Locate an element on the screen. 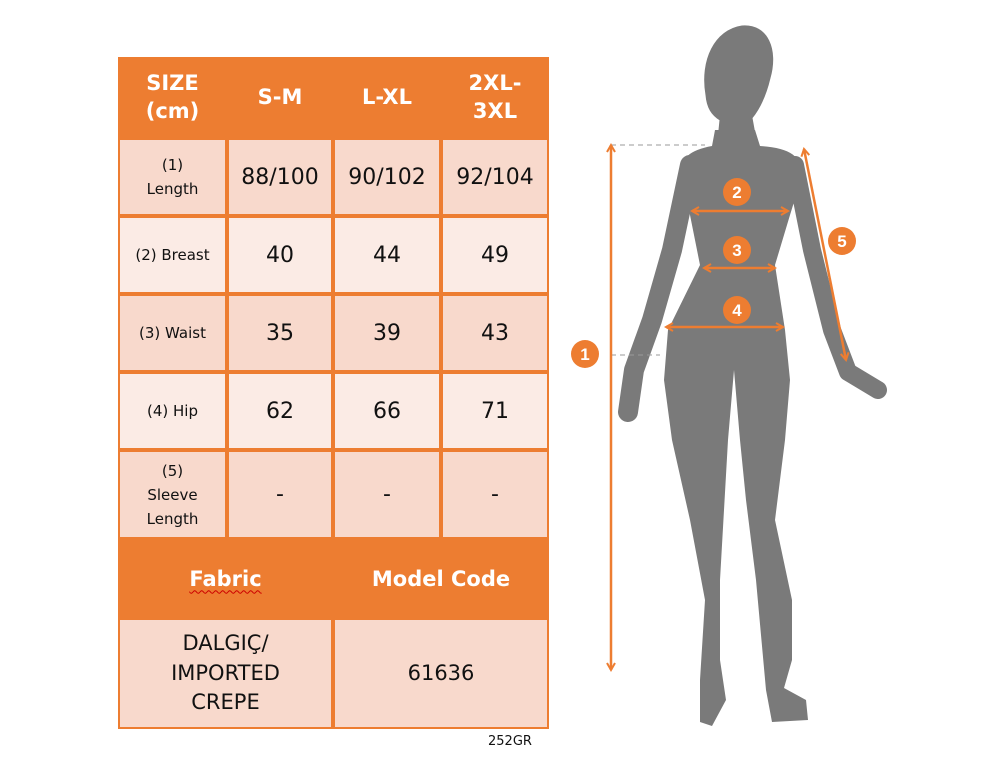  cell: 62 is located at coordinates (280, 411).